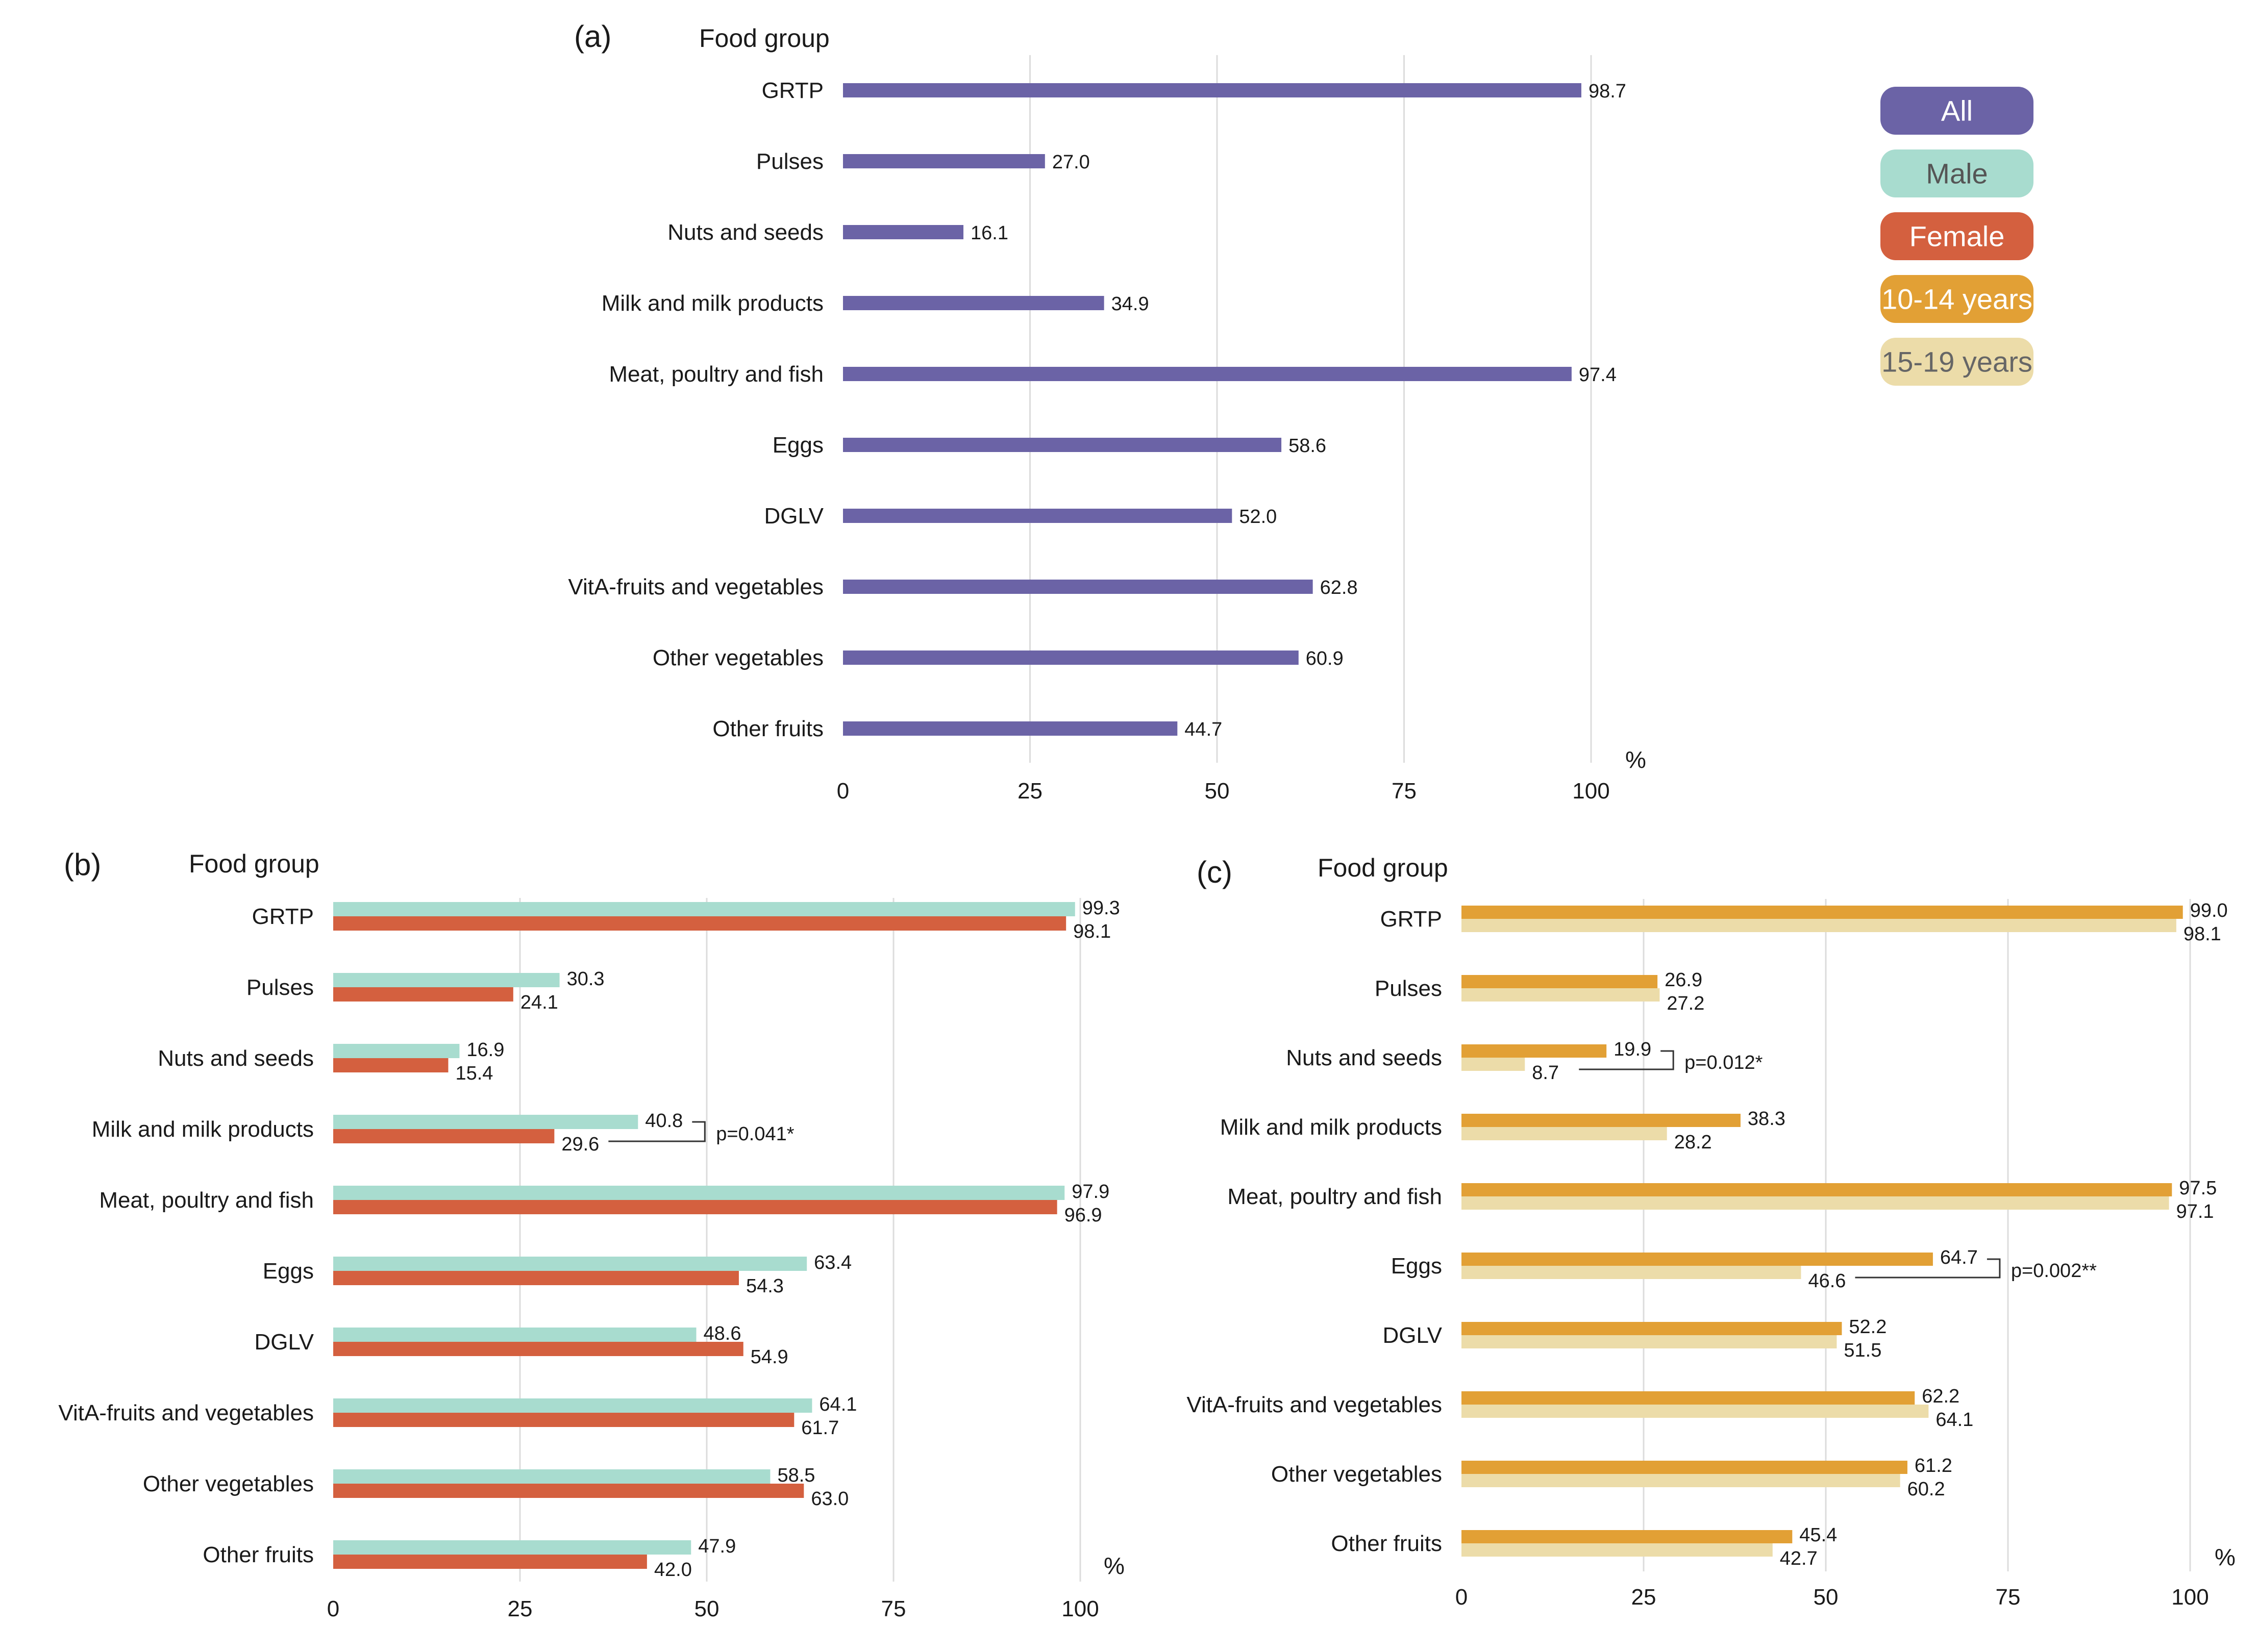 This screenshot has height=1652, width=2258. What do you see at coordinates (2198, 1188) in the screenshot?
I see `panel-c-value-10-14-years-meat-poultry-and-fish: 97.5` at bounding box center [2198, 1188].